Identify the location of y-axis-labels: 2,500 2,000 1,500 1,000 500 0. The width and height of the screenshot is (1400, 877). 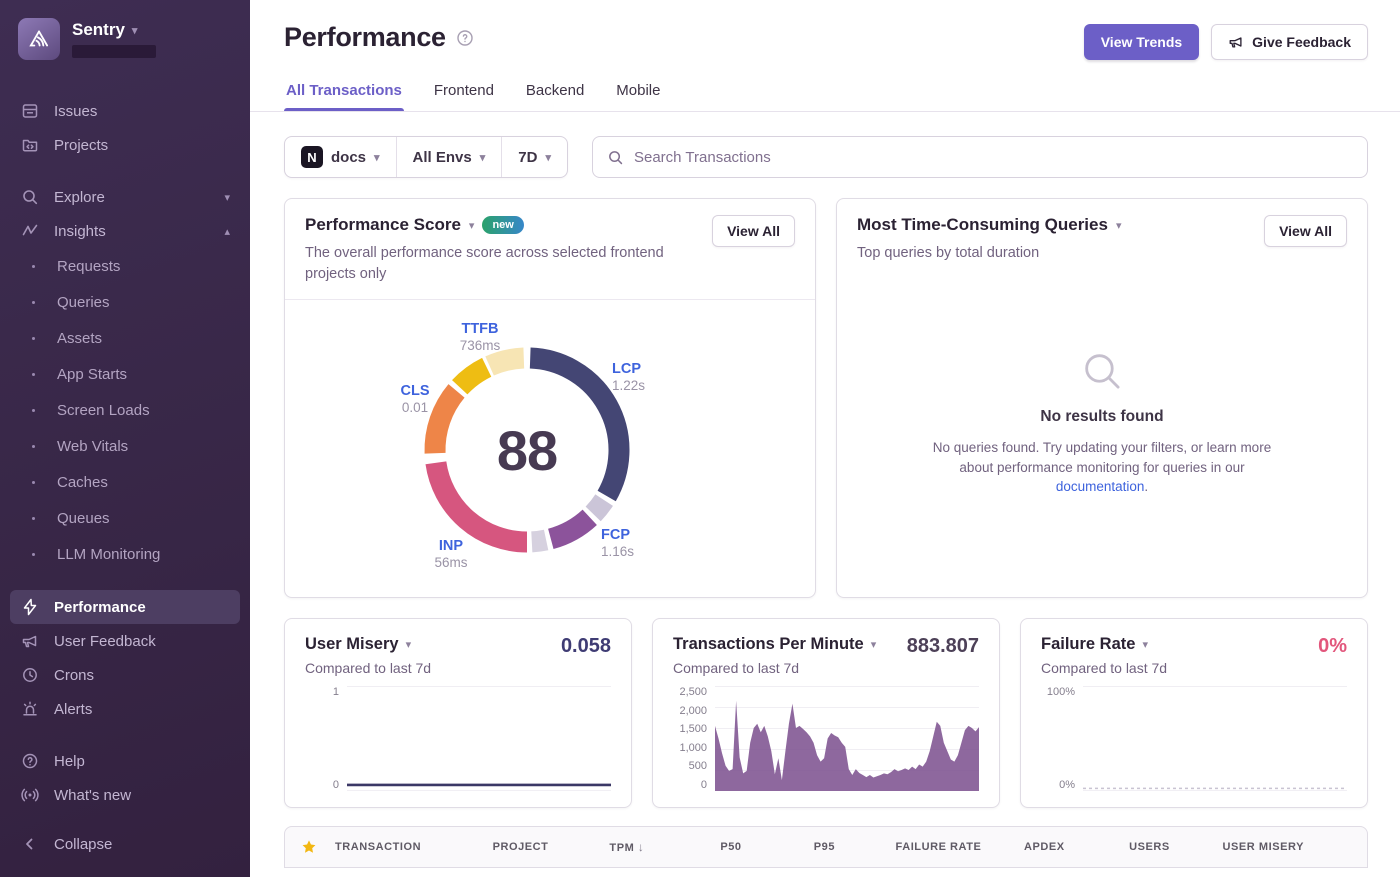
(693, 738).